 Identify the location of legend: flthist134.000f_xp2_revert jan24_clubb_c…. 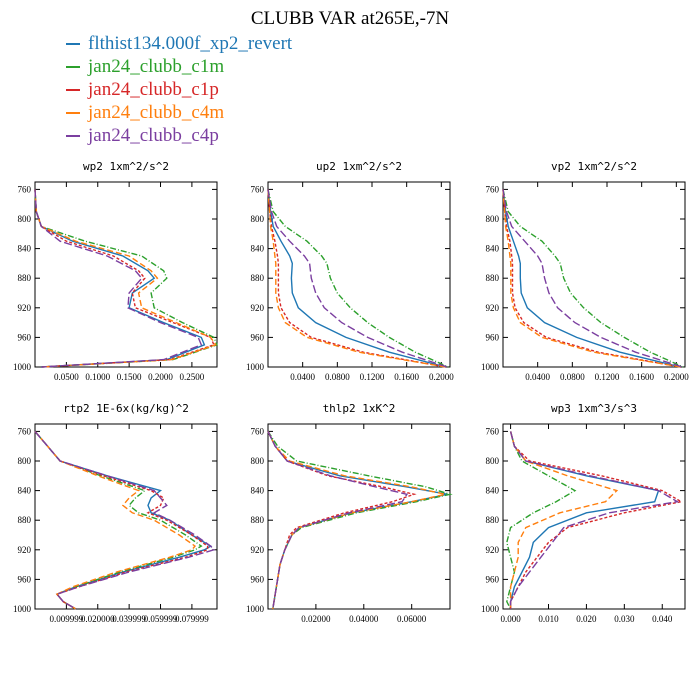
(179, 89).